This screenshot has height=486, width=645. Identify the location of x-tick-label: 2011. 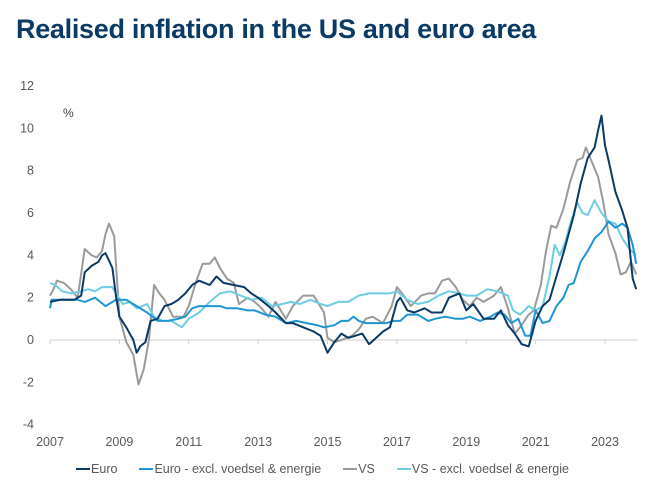
(188, 442).